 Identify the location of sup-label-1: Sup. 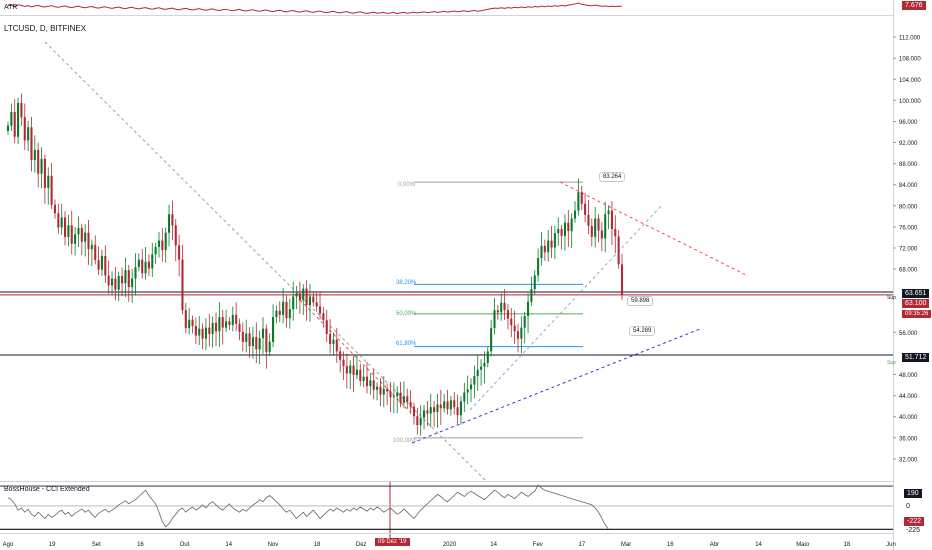
(891, 298).